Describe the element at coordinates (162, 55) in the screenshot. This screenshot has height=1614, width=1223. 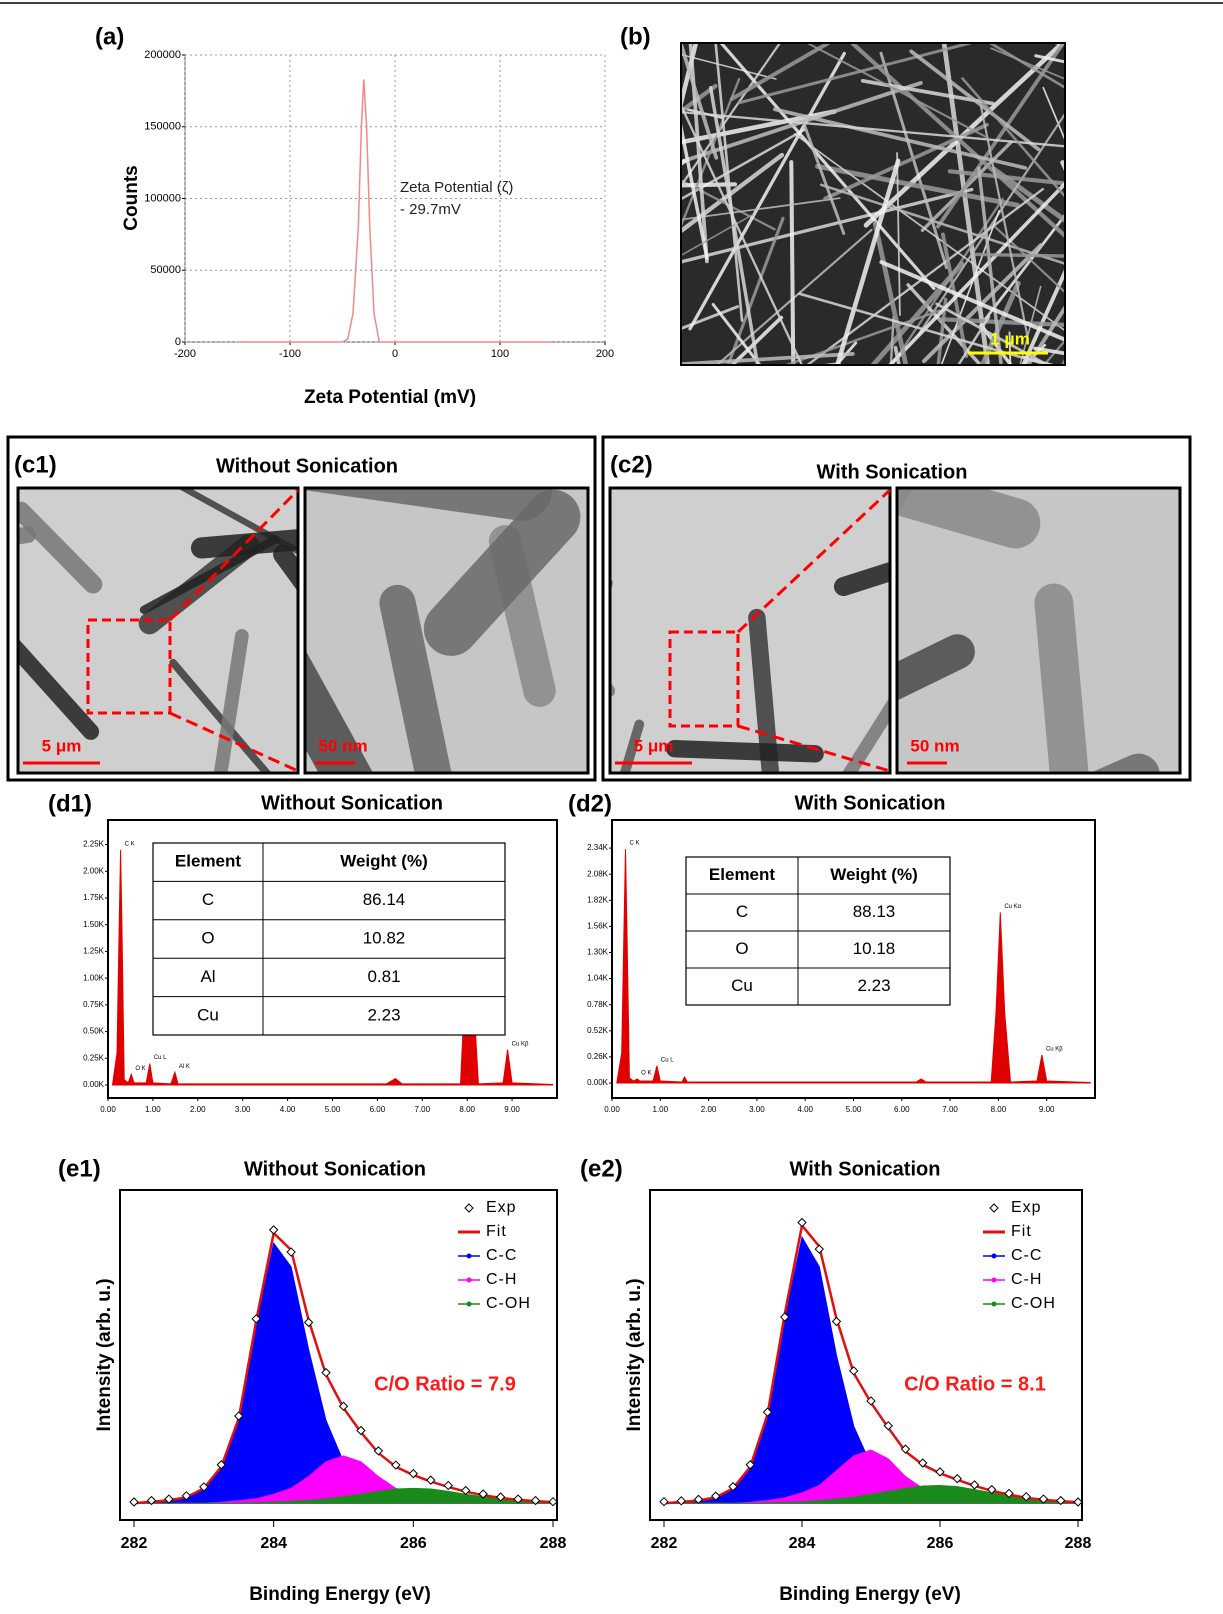
I see `y-tick-label: 200000` at that location.